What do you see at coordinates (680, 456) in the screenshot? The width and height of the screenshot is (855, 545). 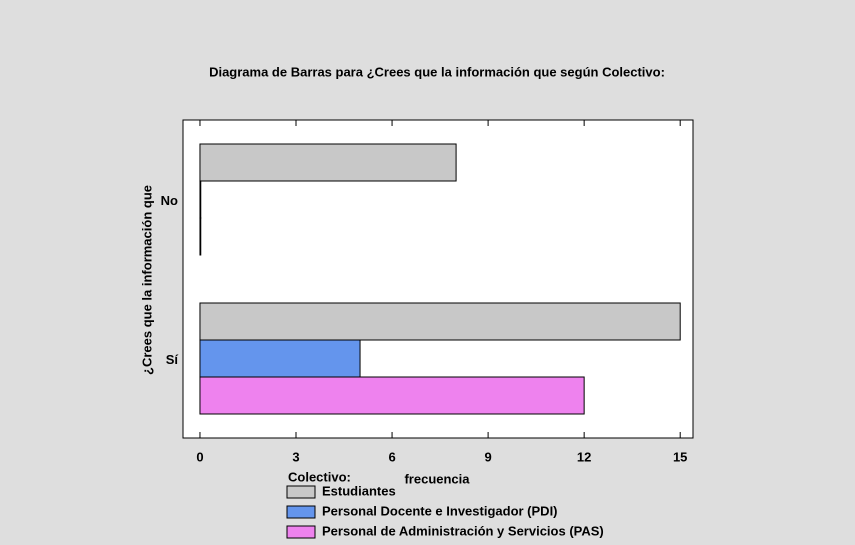 I see `x-tick-label: 15` at bounding box center [680, 456].